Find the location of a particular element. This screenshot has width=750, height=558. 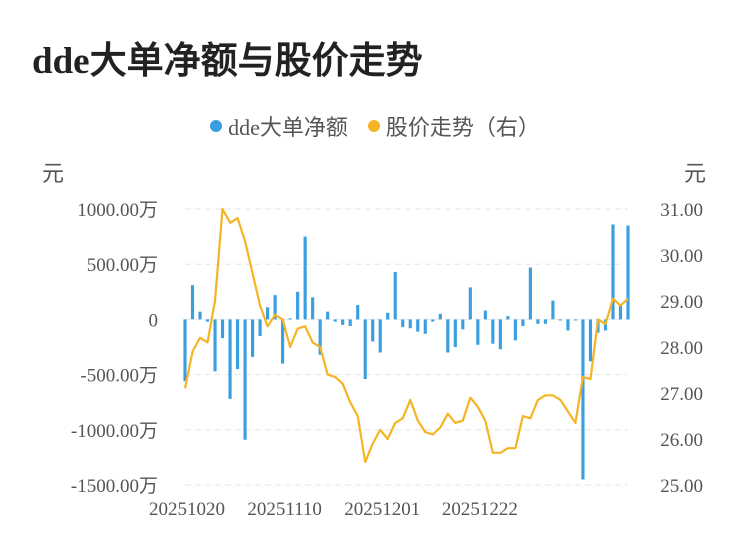

legend: dde大单净额 股价走势（右） is located at coordinates (375, 126).